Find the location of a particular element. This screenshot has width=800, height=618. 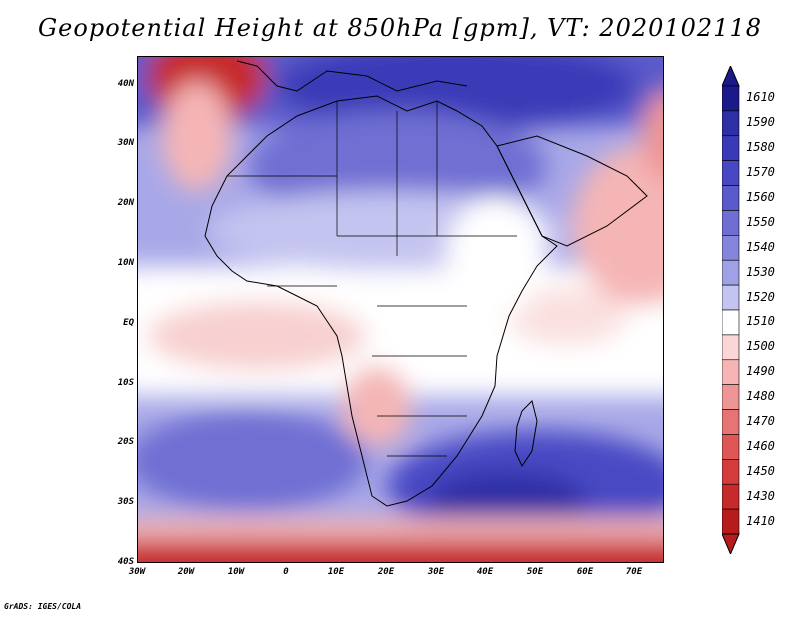

lon-label-20w: 20W is located at coordinates (186, 572).